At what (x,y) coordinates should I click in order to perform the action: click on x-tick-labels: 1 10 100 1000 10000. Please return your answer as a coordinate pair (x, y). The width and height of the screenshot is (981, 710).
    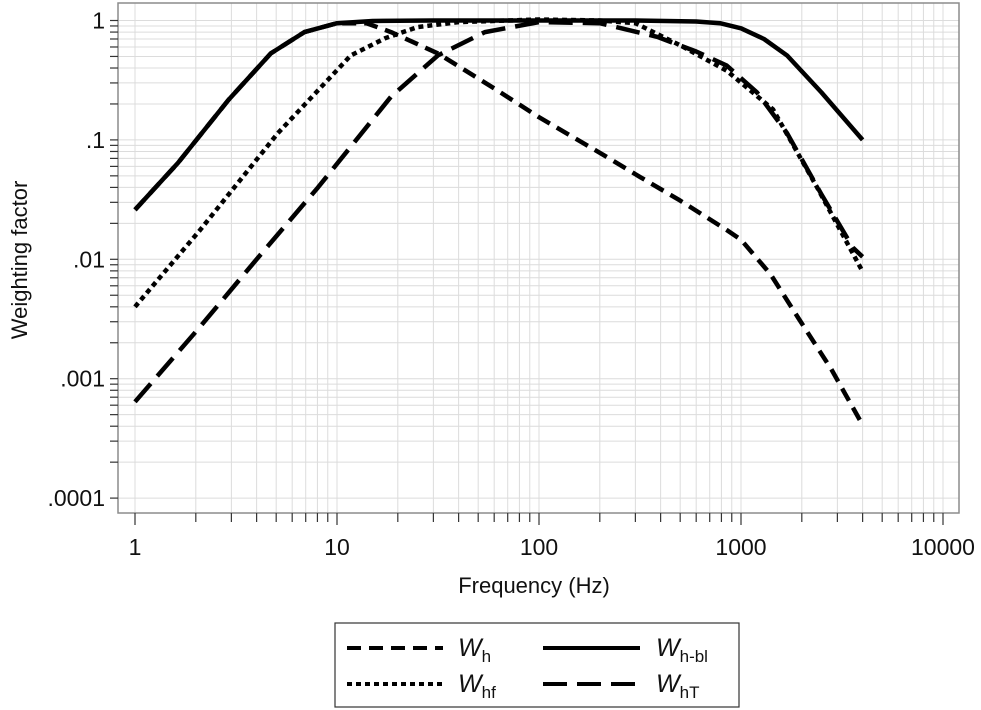
    Looking at the image, I should click on (552, 547).